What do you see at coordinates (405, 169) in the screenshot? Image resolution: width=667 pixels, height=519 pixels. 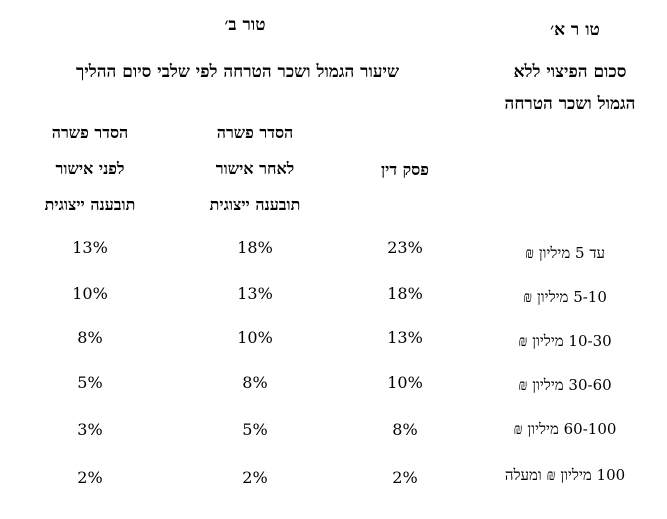 I see `subheader-verdict: פסק דין` at bounding box center [405, 169].